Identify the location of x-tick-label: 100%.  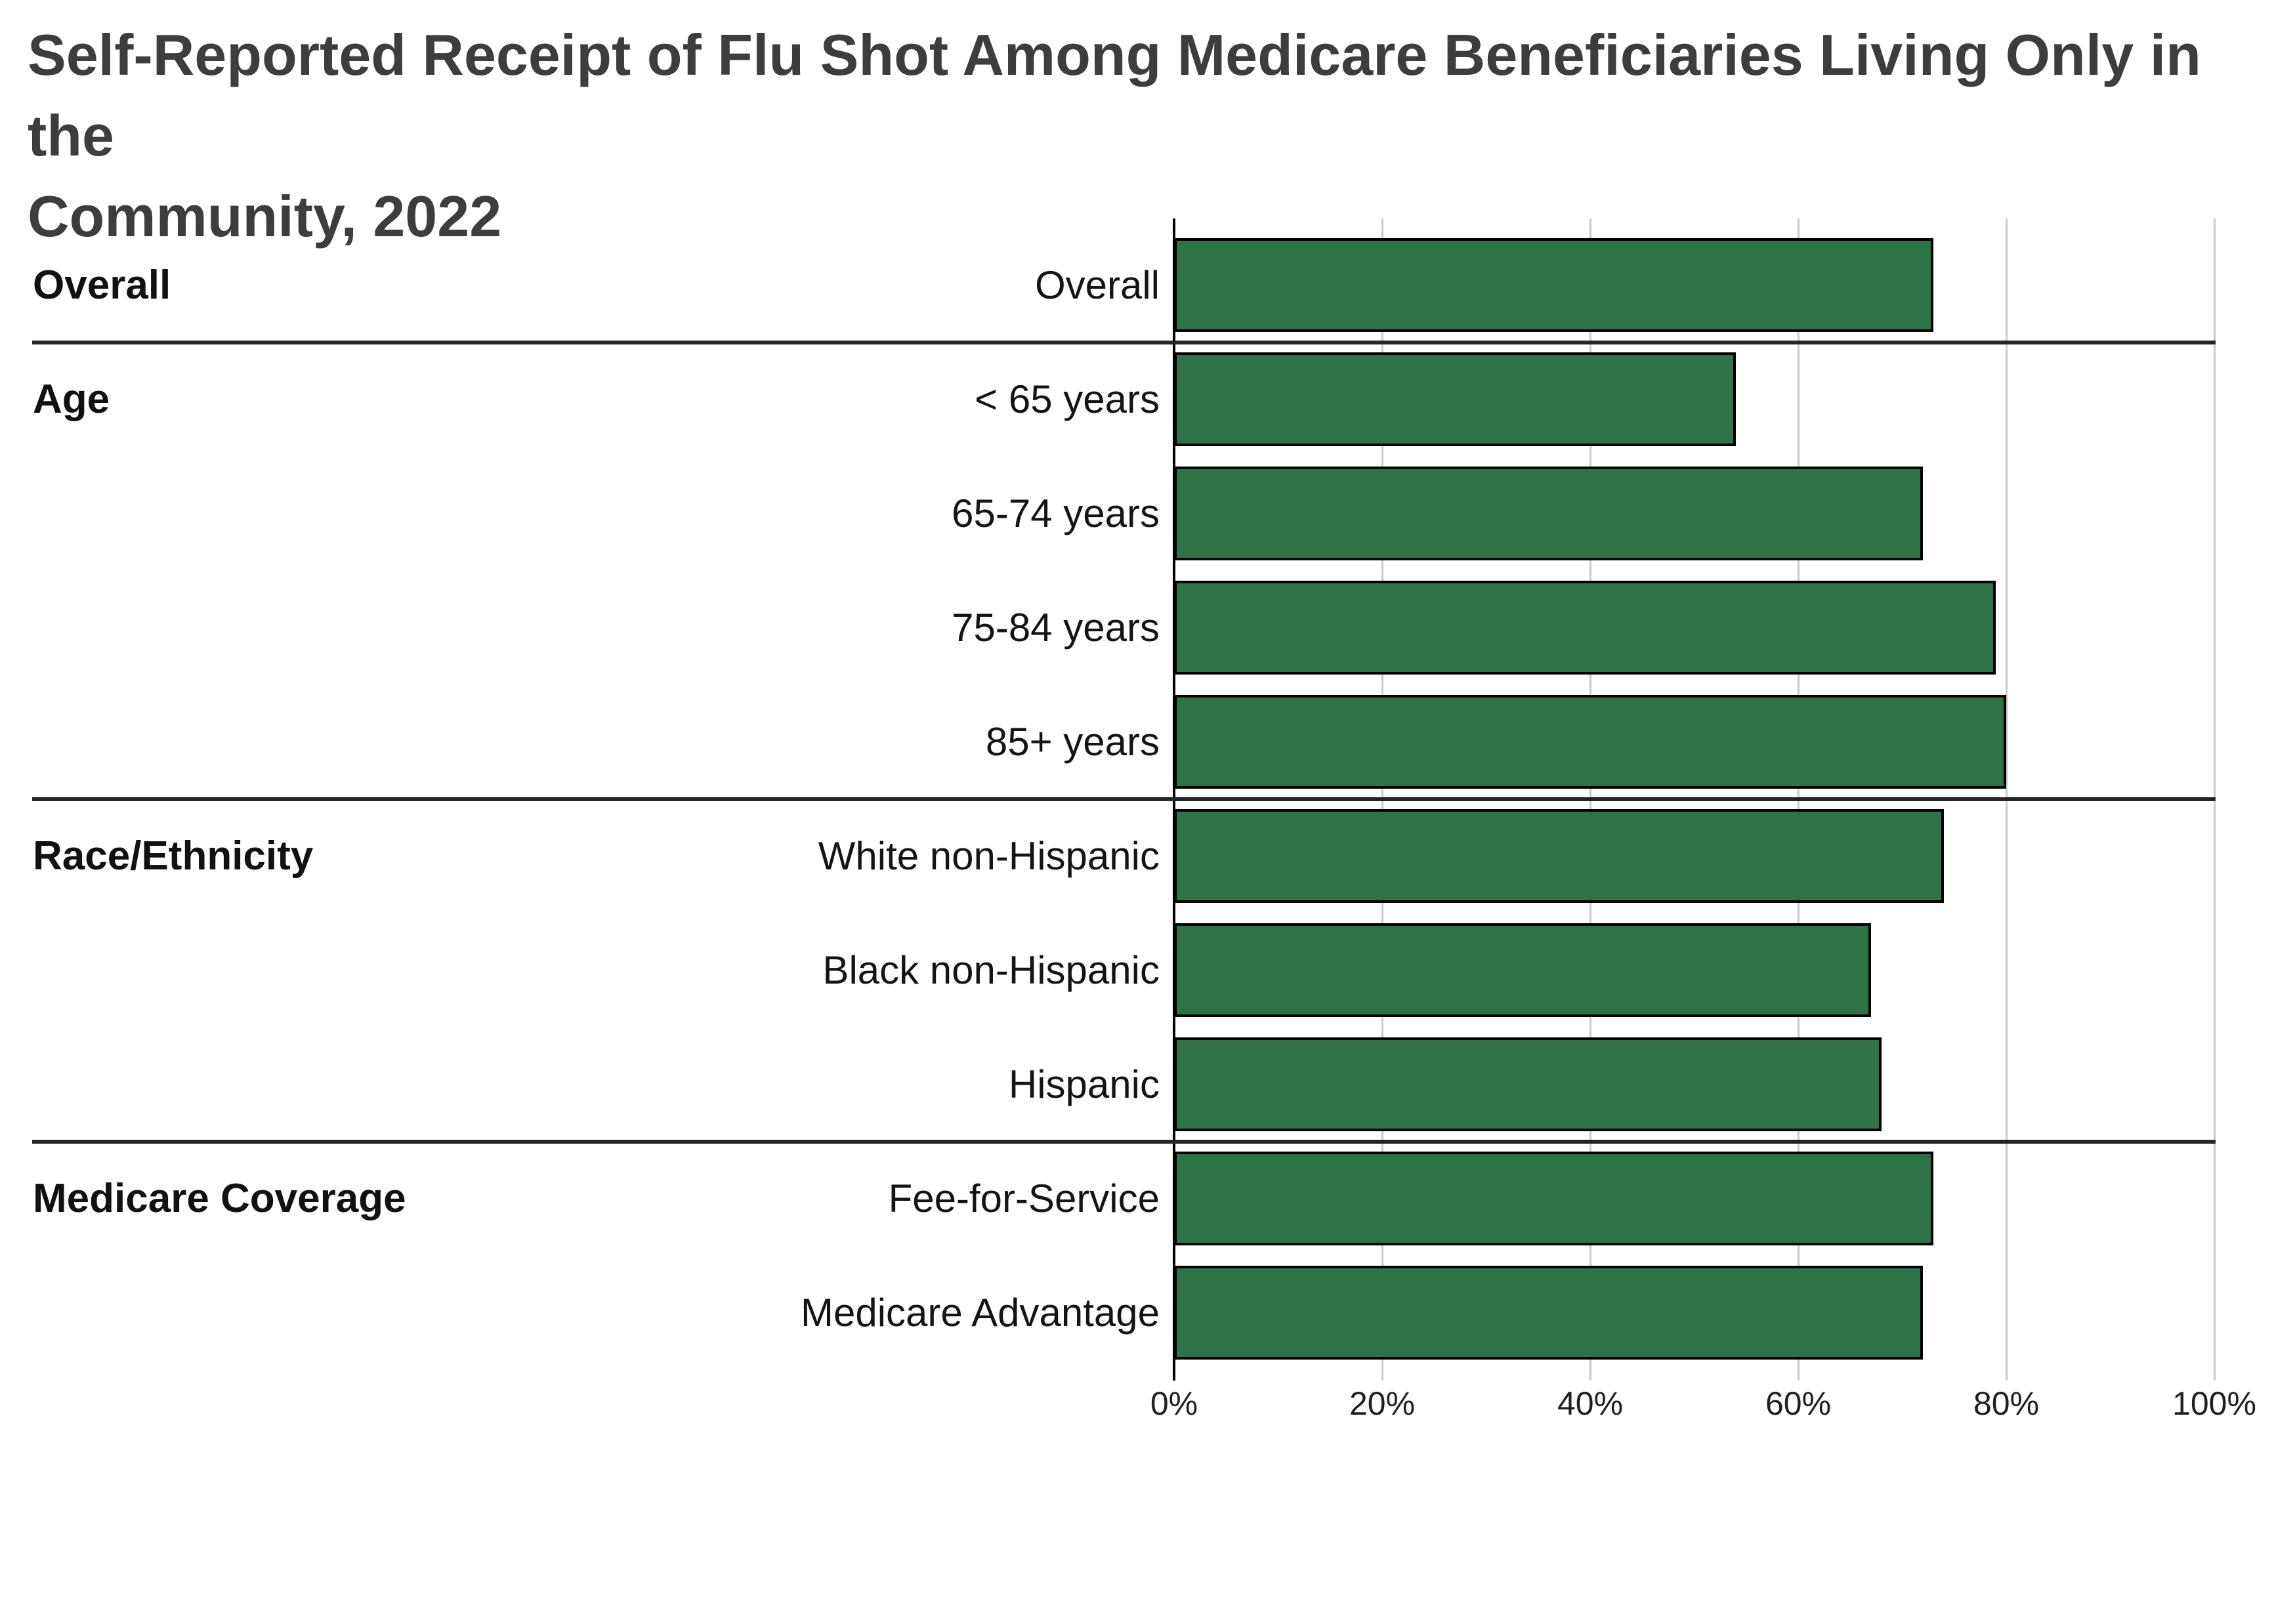
(2214, 1403).